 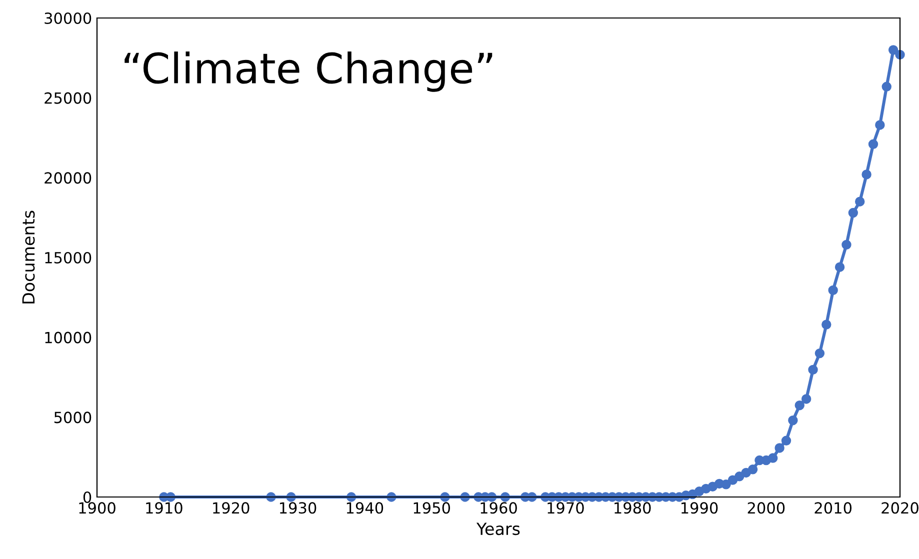 I want to click on y-axis-title: Documents, so click(x=28, y=257).